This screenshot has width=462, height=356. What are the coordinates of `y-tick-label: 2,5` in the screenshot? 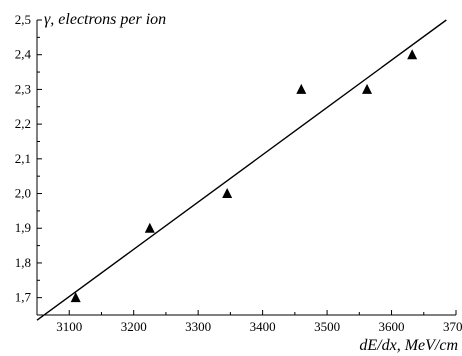 It's located at (23, 19).